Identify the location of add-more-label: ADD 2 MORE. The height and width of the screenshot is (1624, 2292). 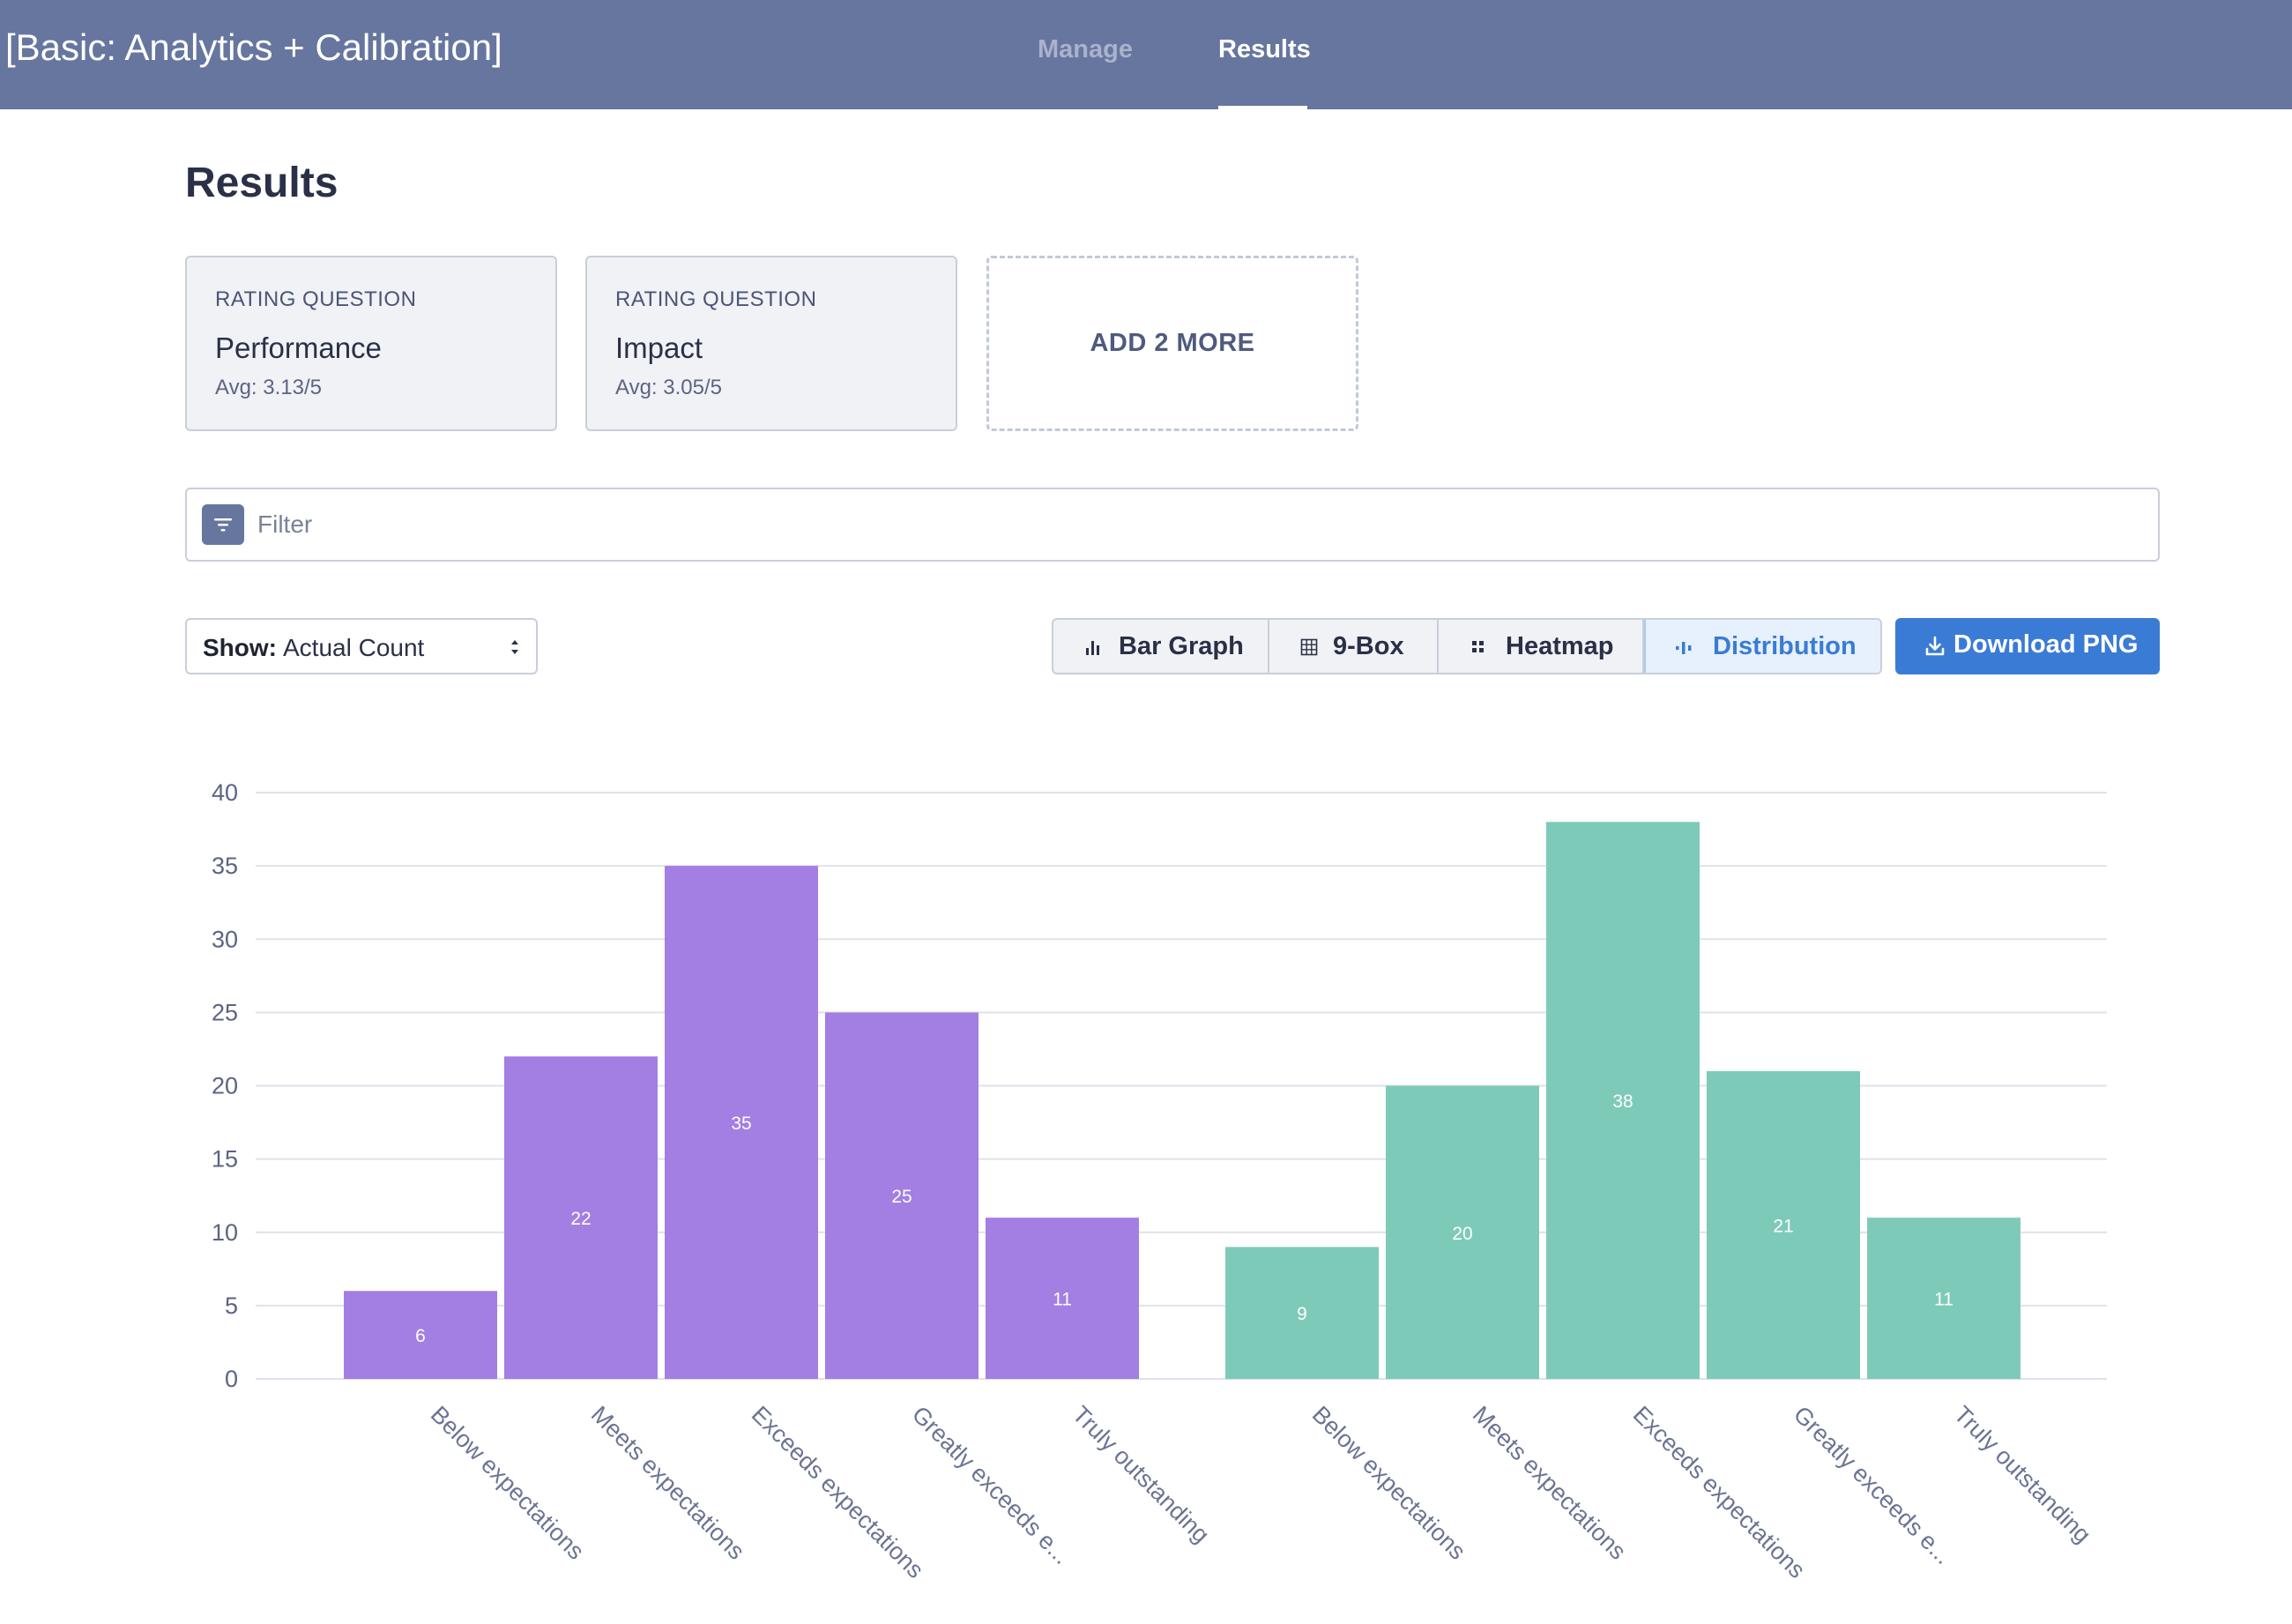
(1172, 343).